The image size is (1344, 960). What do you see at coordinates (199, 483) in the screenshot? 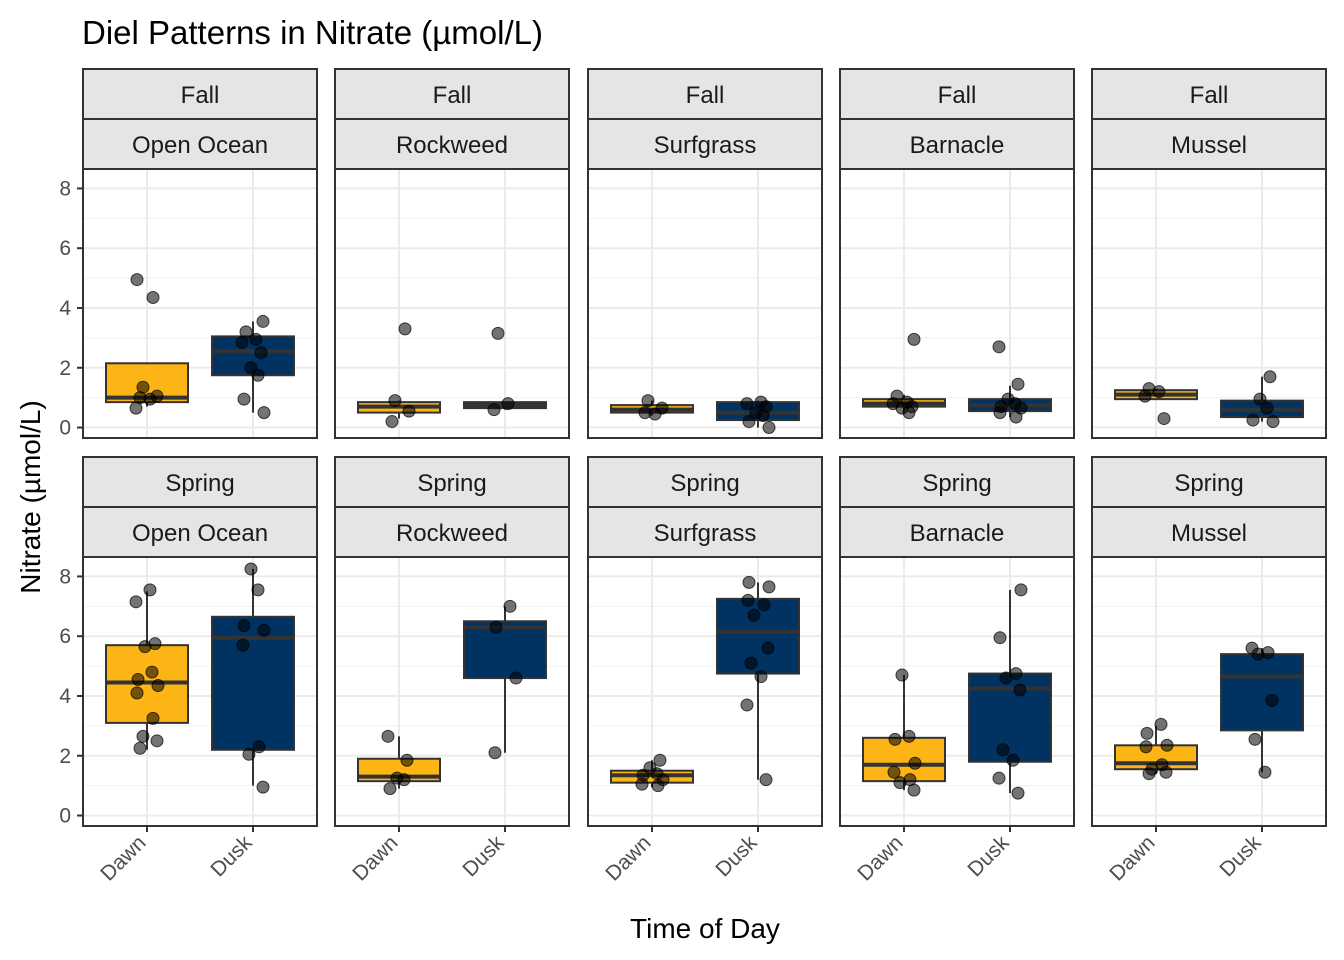
I see `strip-season-label: Spring` at bounding box center [199, 483].